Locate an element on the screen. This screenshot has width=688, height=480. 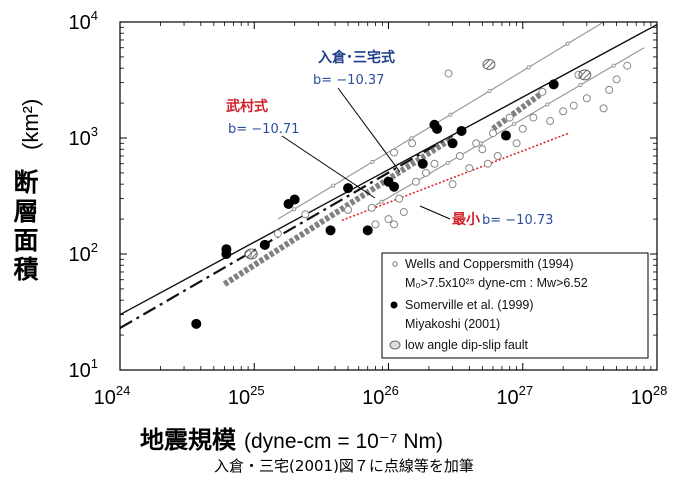
irikura-value: b= −10.37 is located at coordinates (348, 80).